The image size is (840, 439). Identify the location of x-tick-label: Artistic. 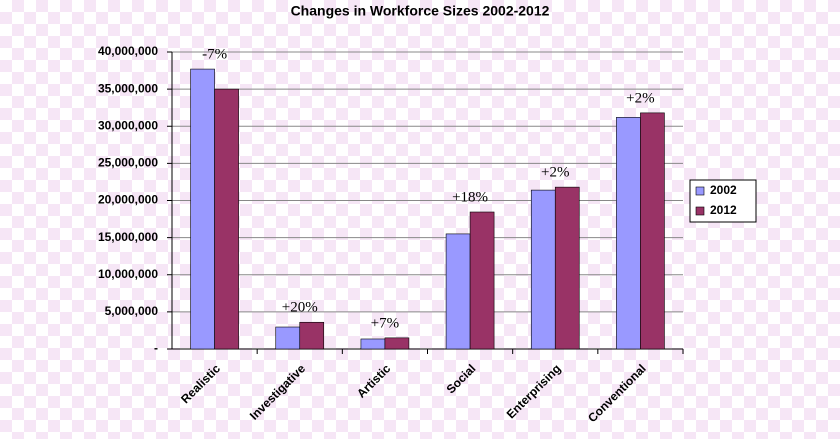
(373, 380).